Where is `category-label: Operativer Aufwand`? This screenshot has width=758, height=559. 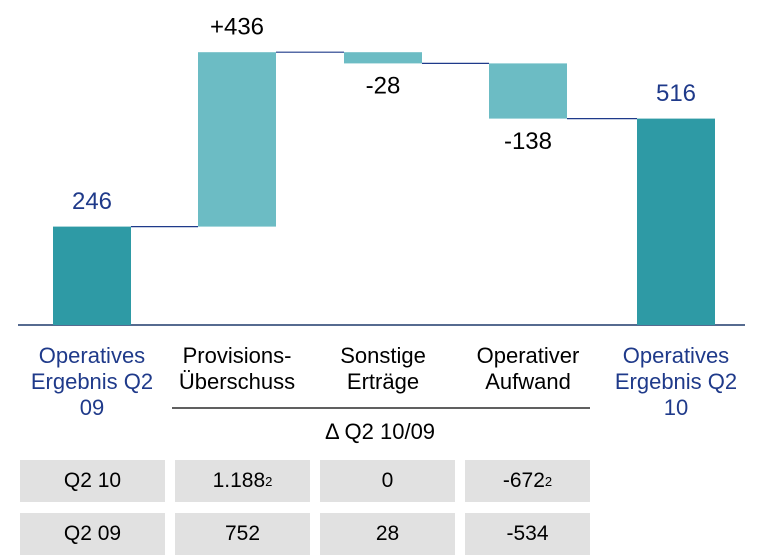 category-label: Operativer Aufwand is located at coordinates (528, 368).